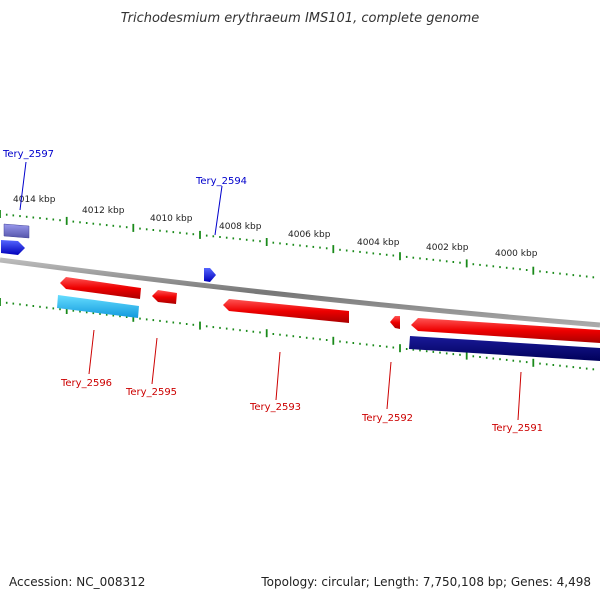  What do you see at coordinates (378, 243) in the screenshot?
I see `scale-label-4004: 4004 kbp` at bounding box center [378, 243].